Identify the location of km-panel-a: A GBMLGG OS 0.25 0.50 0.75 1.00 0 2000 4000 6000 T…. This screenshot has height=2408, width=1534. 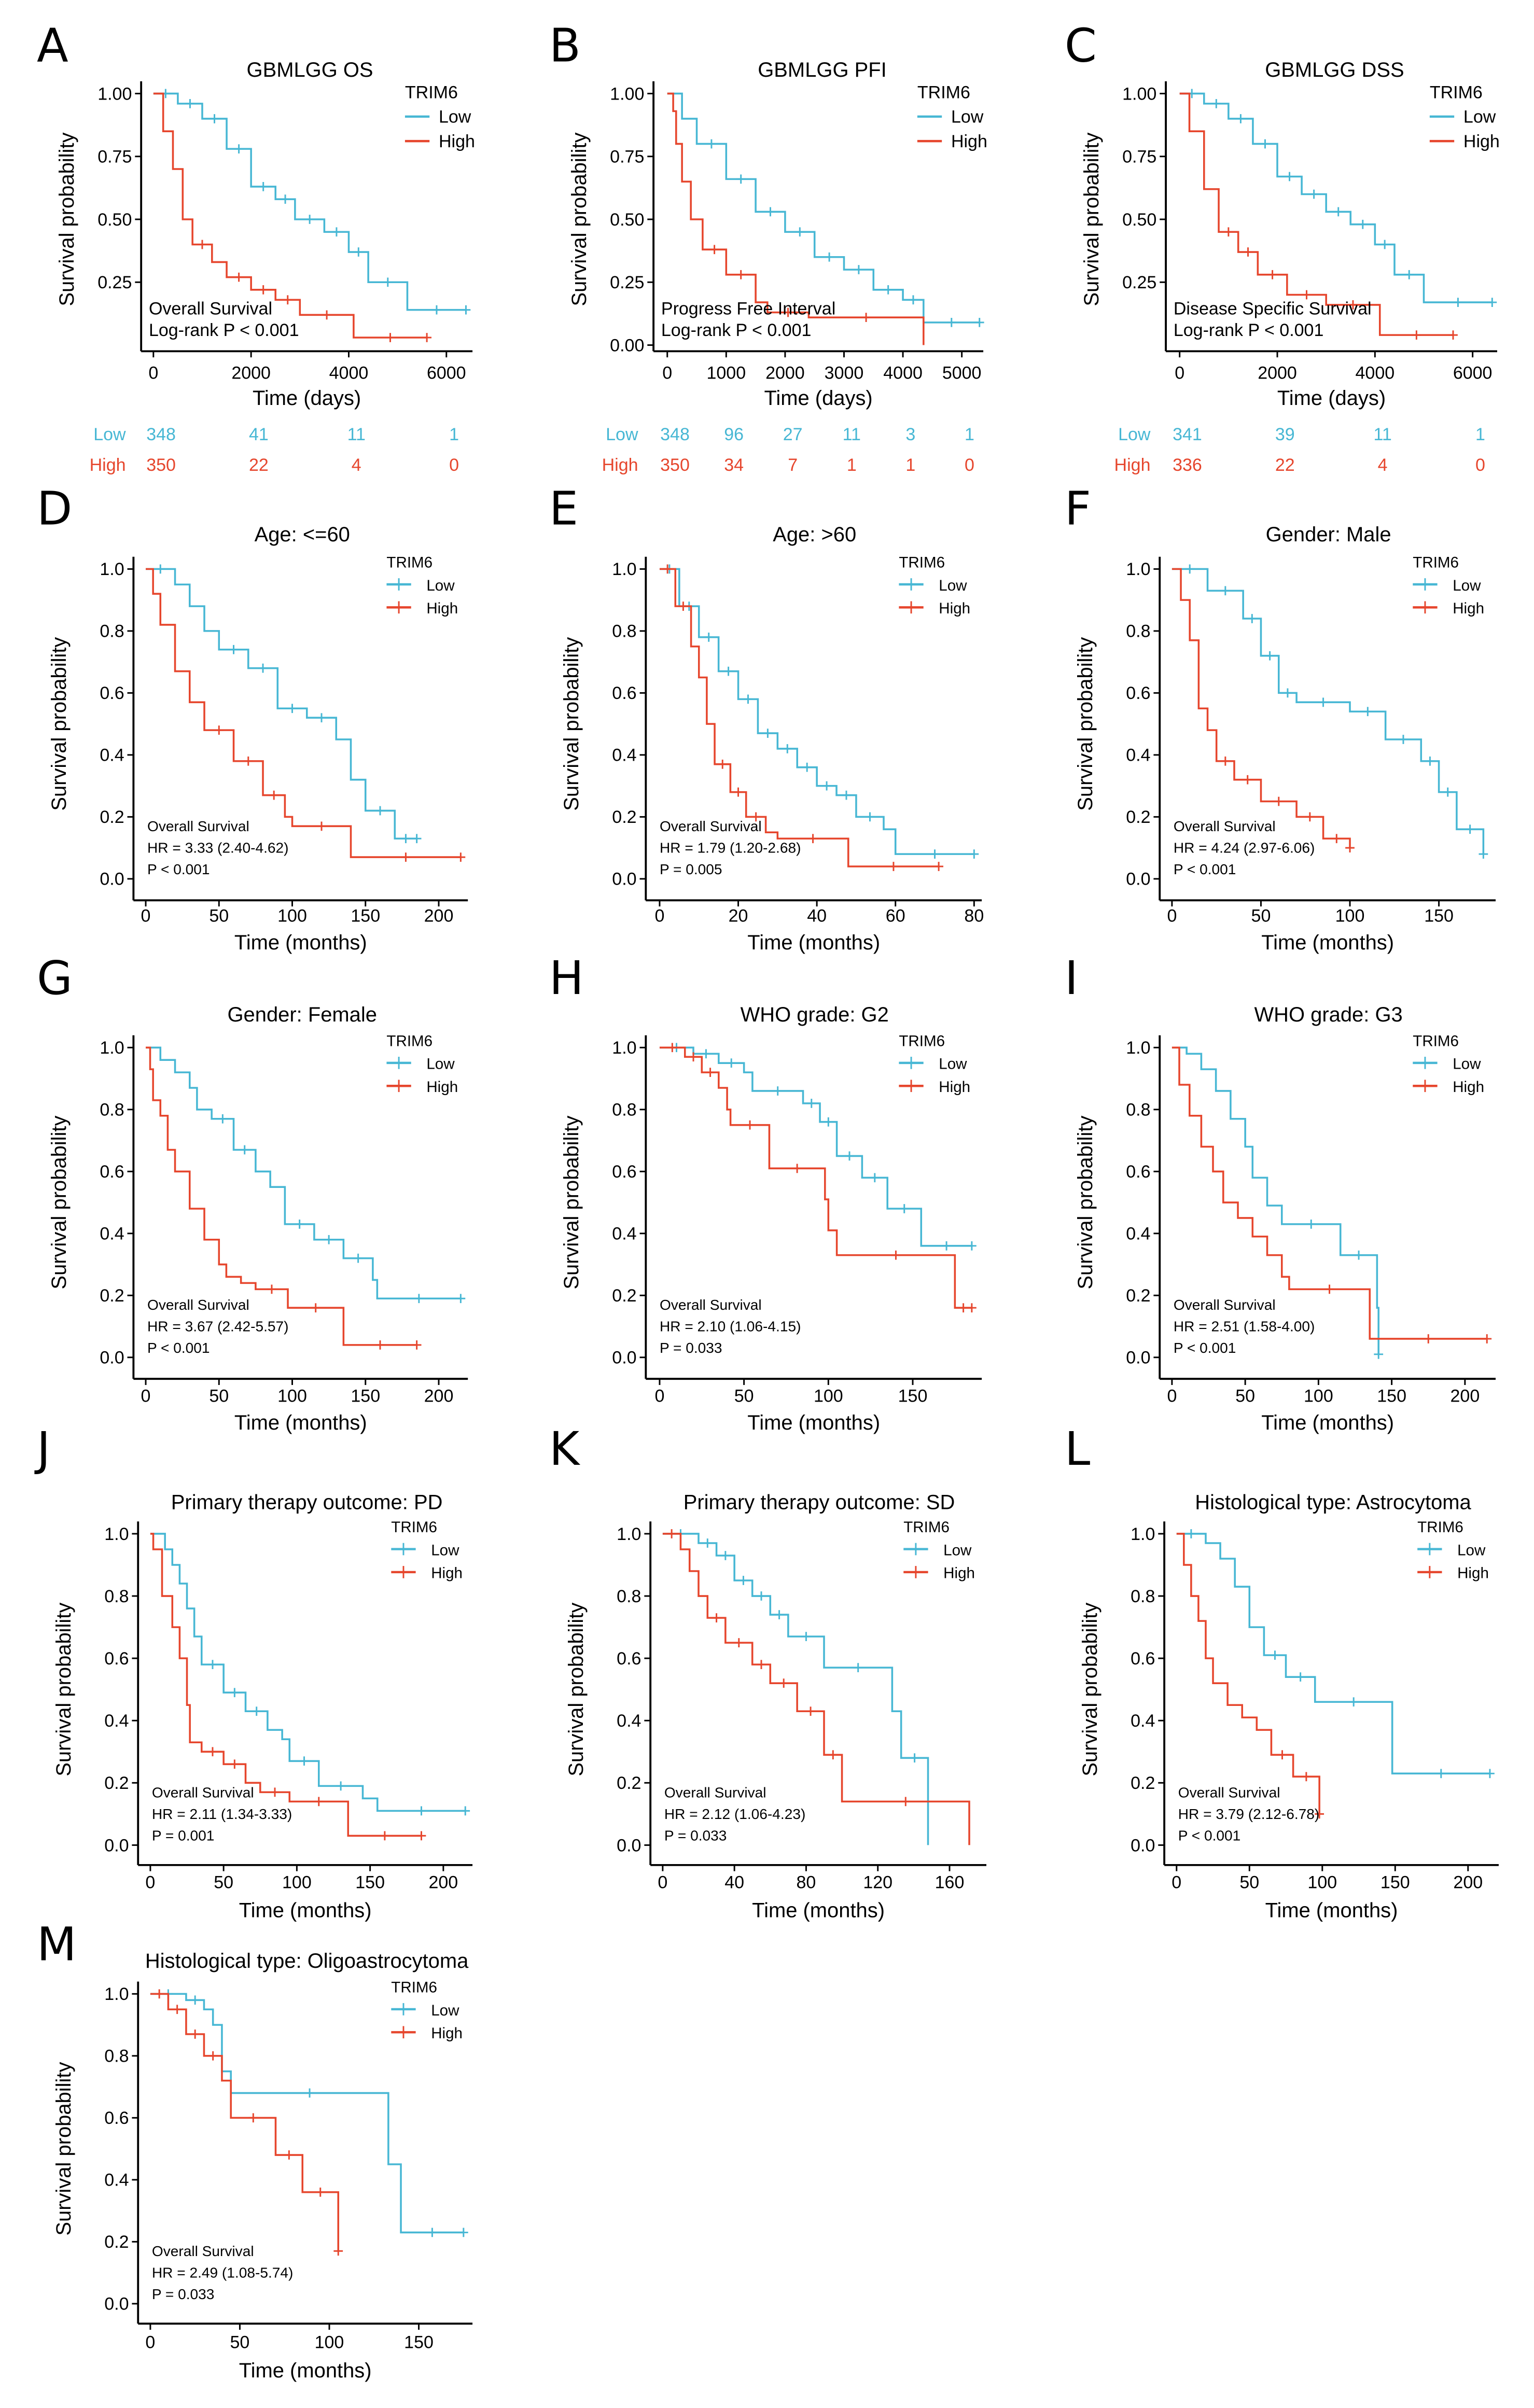
(256, 247).